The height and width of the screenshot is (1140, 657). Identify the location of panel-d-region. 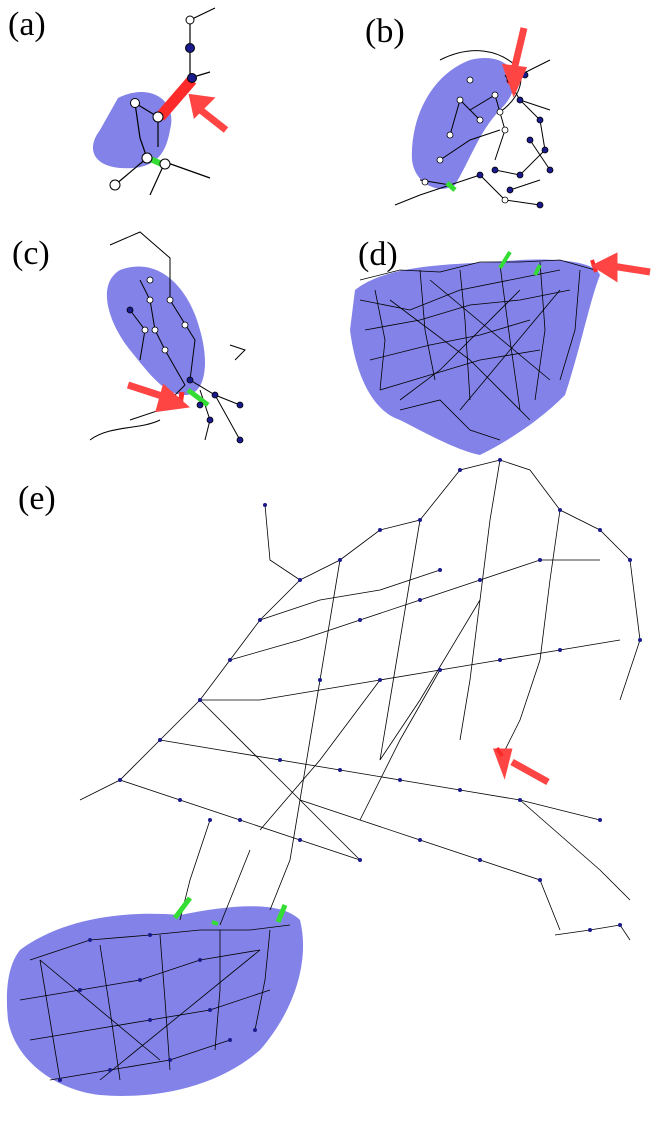
(475, 357).